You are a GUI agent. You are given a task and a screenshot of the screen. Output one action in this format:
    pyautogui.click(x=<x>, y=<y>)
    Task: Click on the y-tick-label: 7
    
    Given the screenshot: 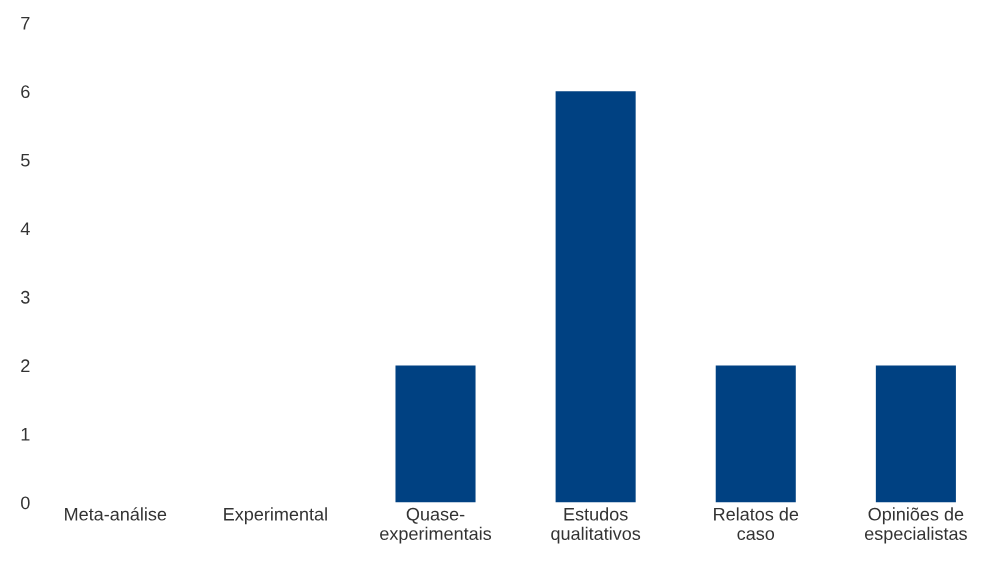 What is the action you would take?
    pyautogui.click(x=25, y=23)
    